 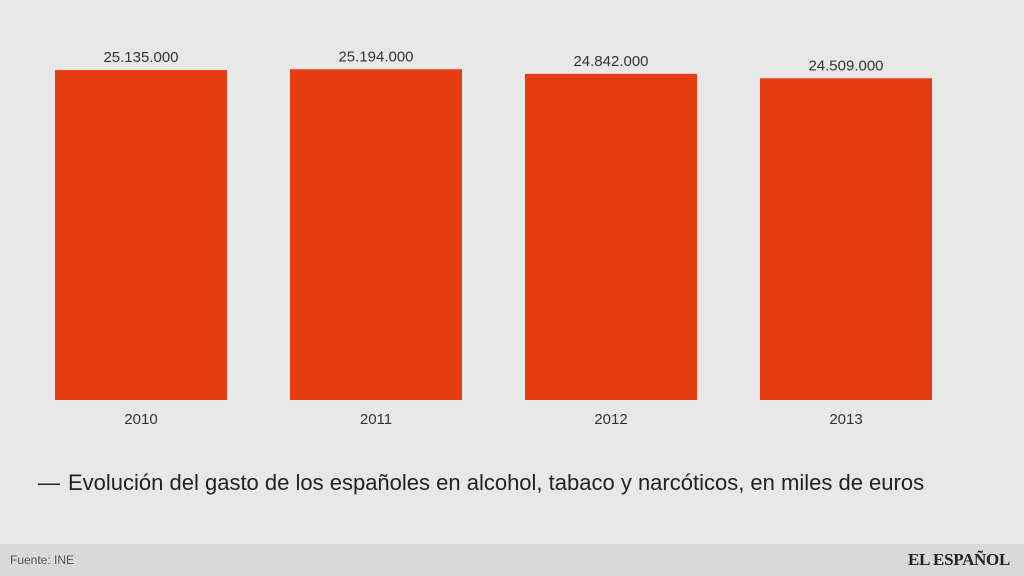 I want to click on brand-logo: EL ESPAÑOL, so click(x=958, y=559).